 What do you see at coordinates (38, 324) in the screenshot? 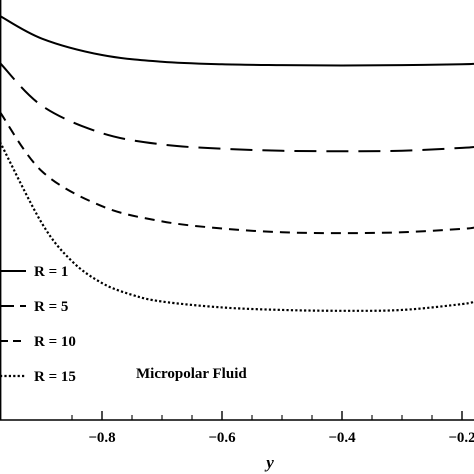
I see `legend: R = 1 R = 5 R = 10 R = 15` at bounding box center [38, 324].